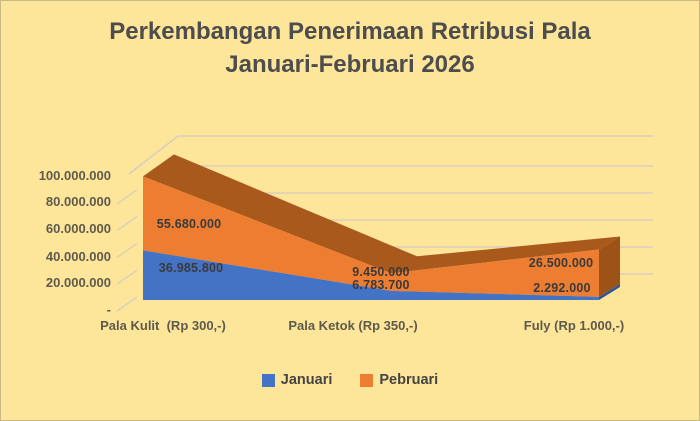 The height and width of the screenshot is (421, 700). I want to click on y-tick-label: 80.000.000, so click(78, 201).